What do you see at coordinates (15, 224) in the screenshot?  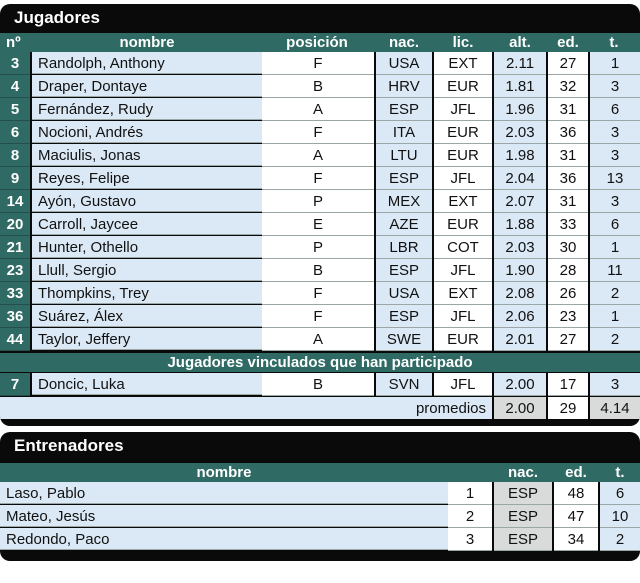 I see `player-number: 20` at bounding box center [15, 224].